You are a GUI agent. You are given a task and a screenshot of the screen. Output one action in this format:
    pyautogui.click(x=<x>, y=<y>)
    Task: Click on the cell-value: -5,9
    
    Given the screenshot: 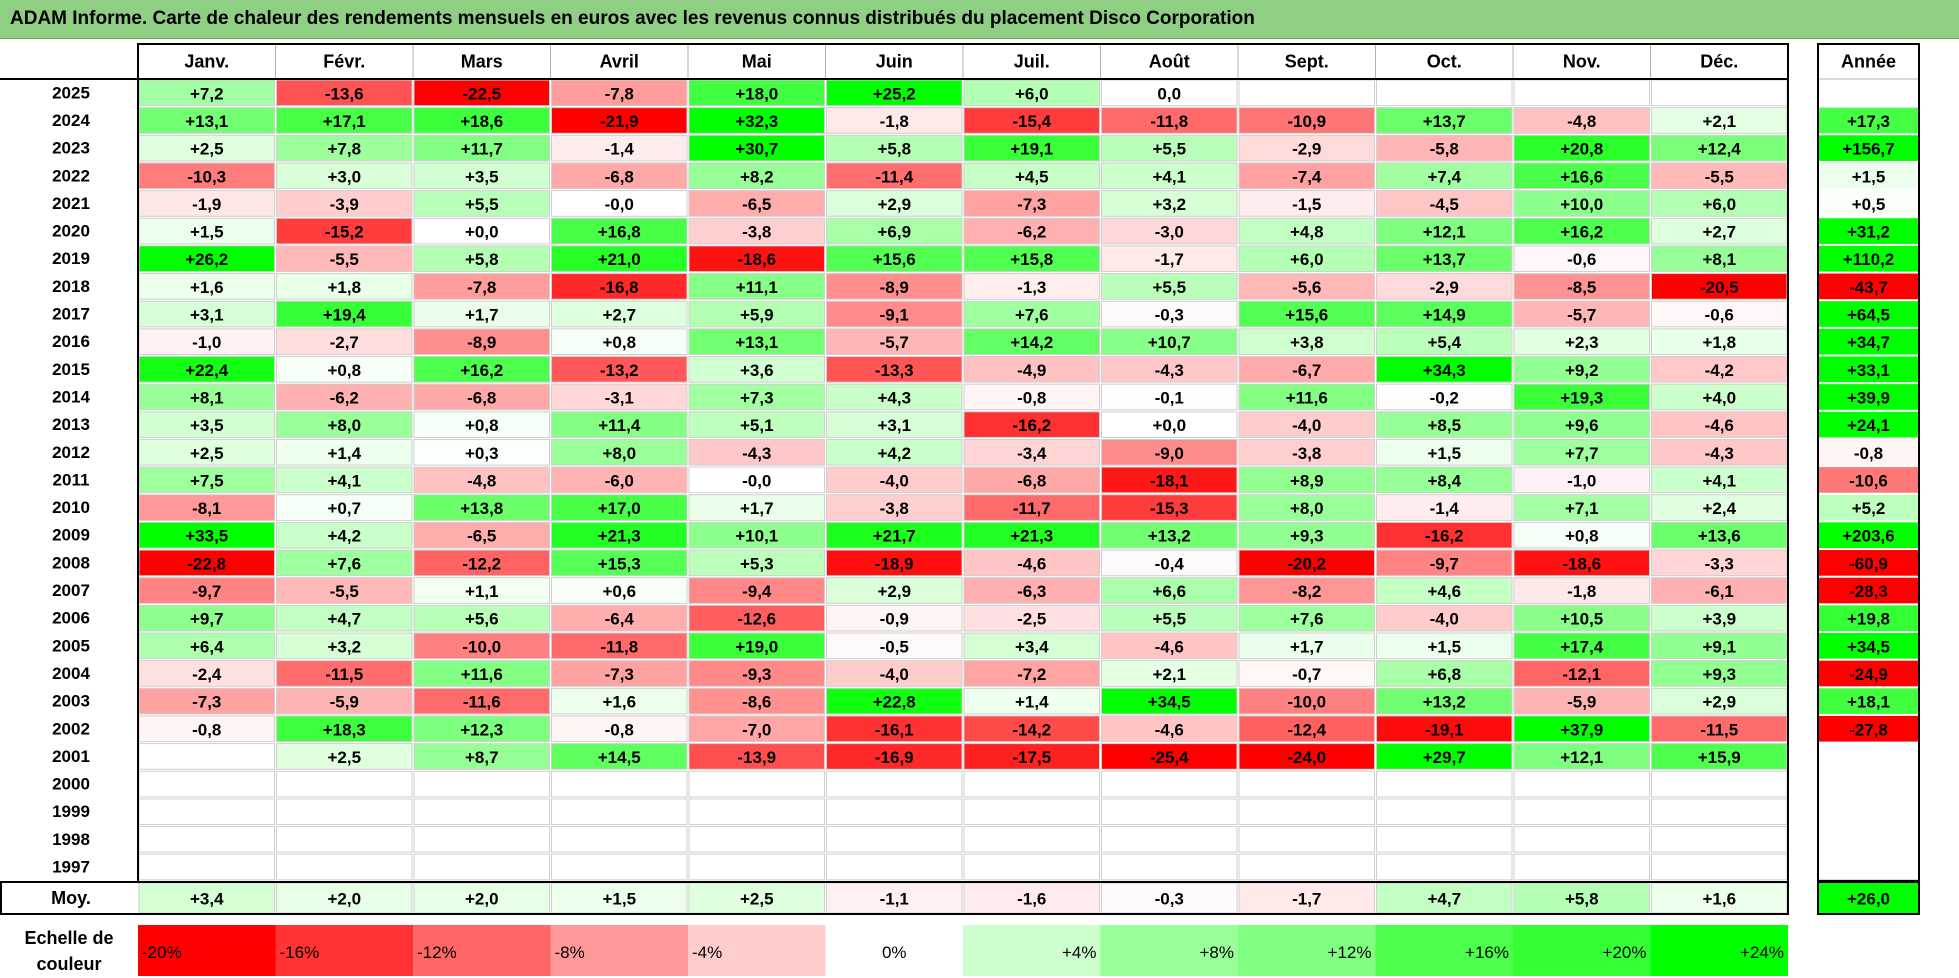 What is the action you would take?
    pyautogui.click(x=1581, y=702)
    